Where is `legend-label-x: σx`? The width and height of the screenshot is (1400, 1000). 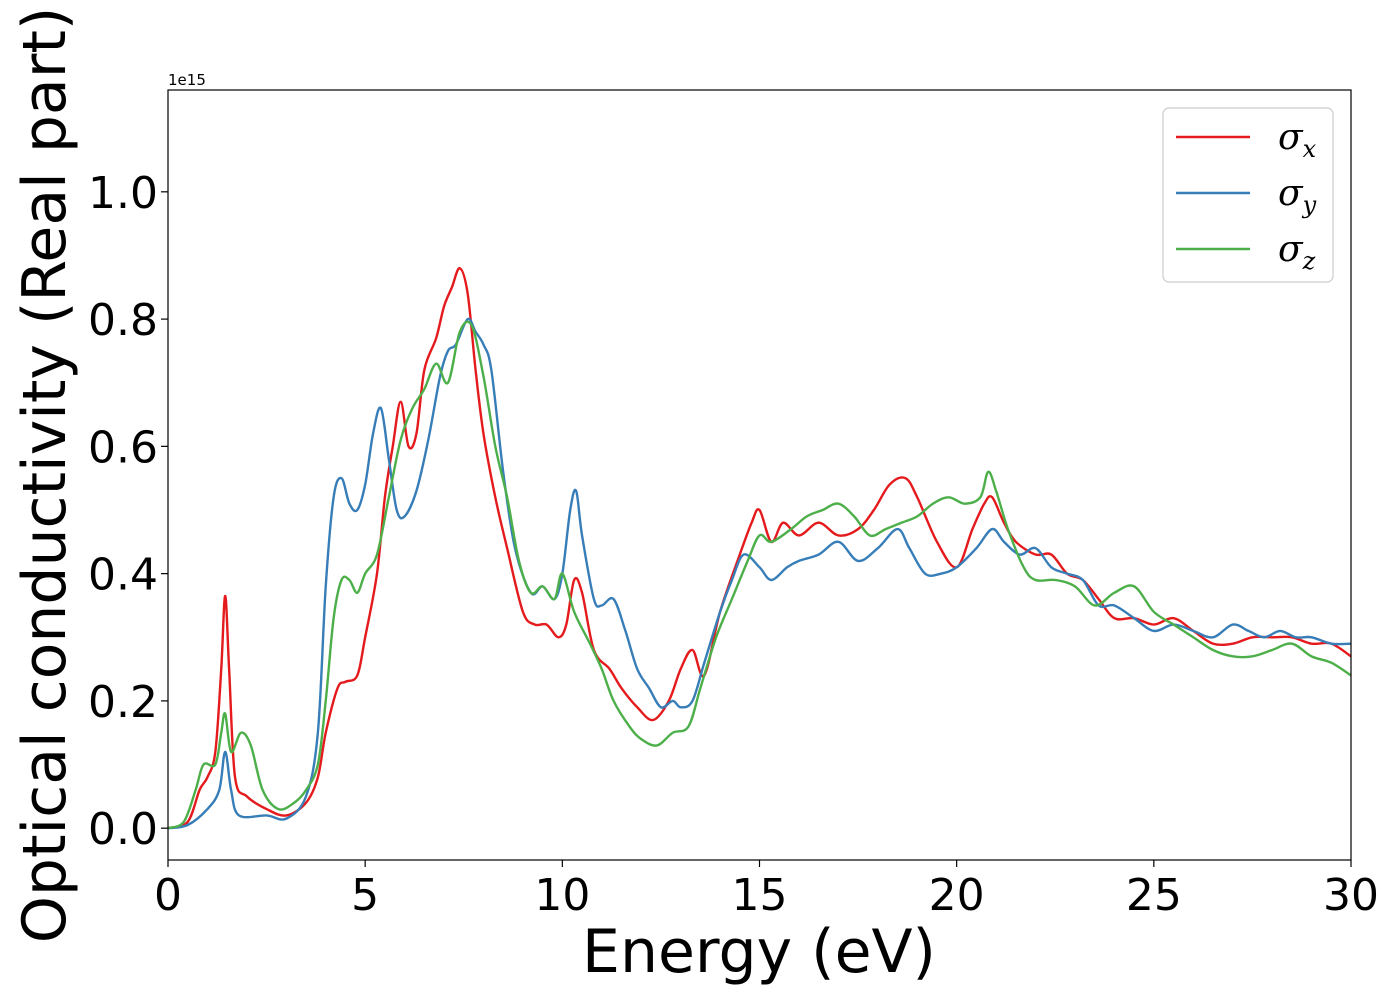 legend-label-x: σx is located at coordinates (1297, 140).